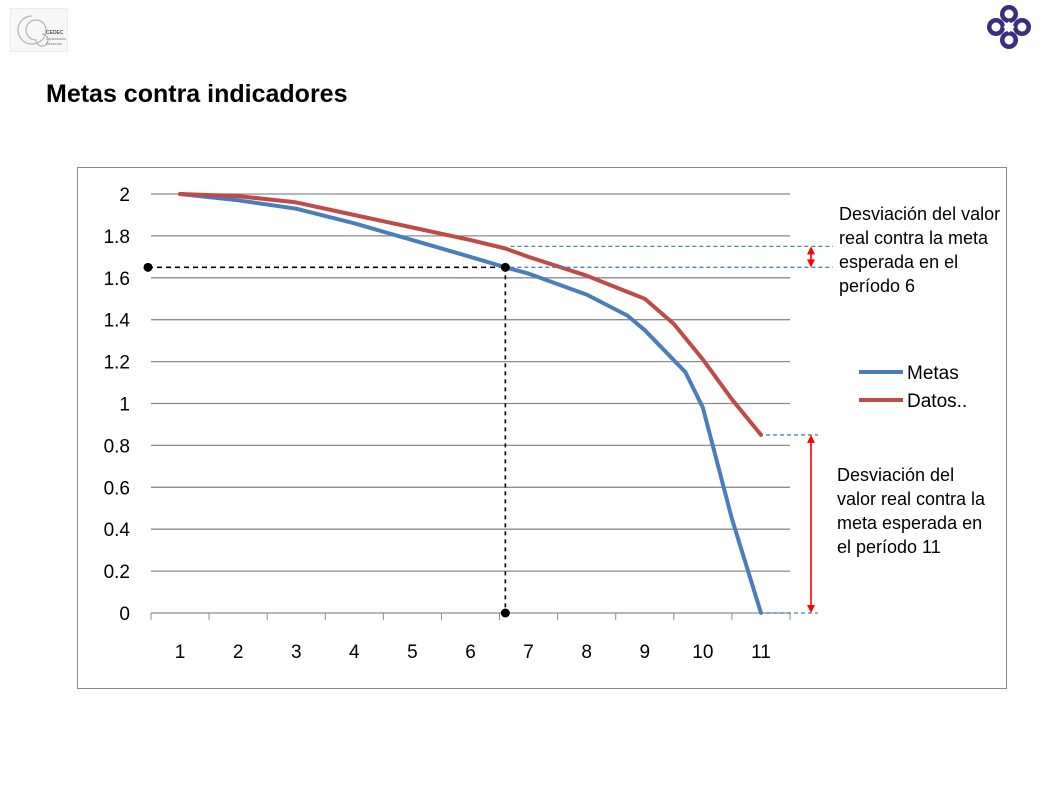 This screenshot has height=793, width=1058. Describe the element at coordinates (296, 652) in the screenshot. I see `x-tick-label: 3` at that location.